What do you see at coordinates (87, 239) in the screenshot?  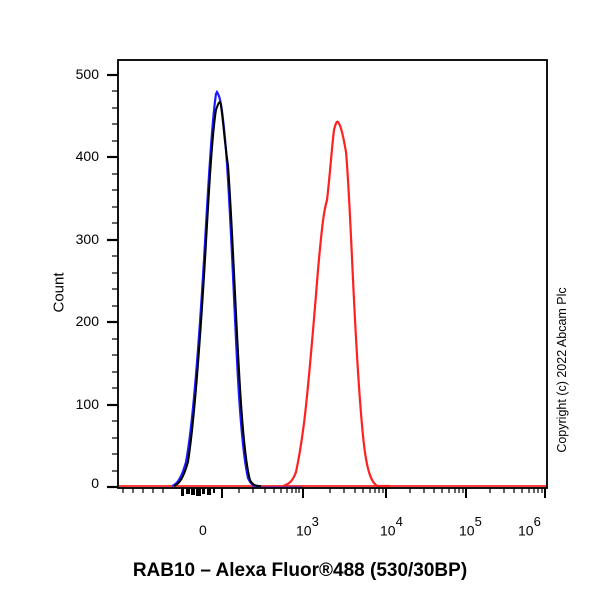 I see `y-tick-label-300: 300` at bounding box center [87, 239].